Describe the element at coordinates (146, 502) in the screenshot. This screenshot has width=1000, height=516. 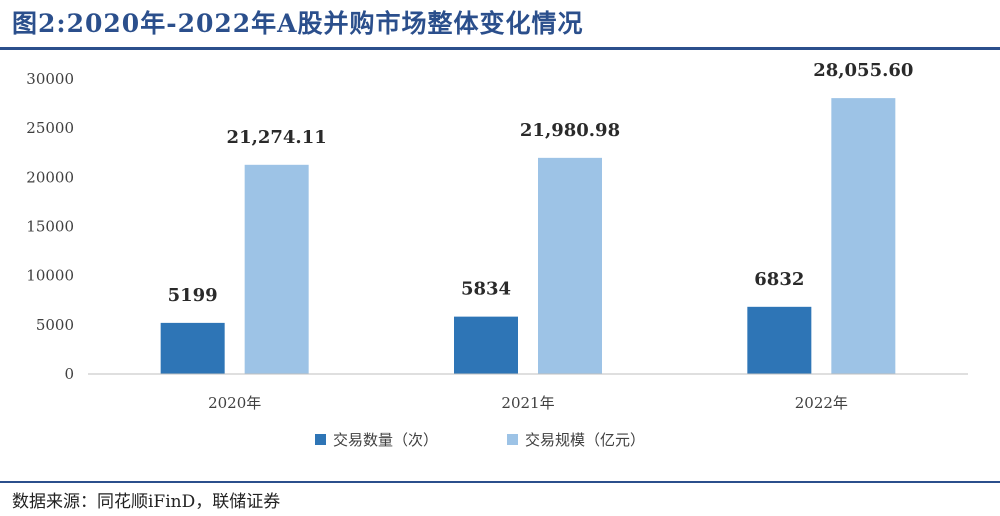
I see `source-note: 数据来源：同花顺iFinD，联储证券` at that location.